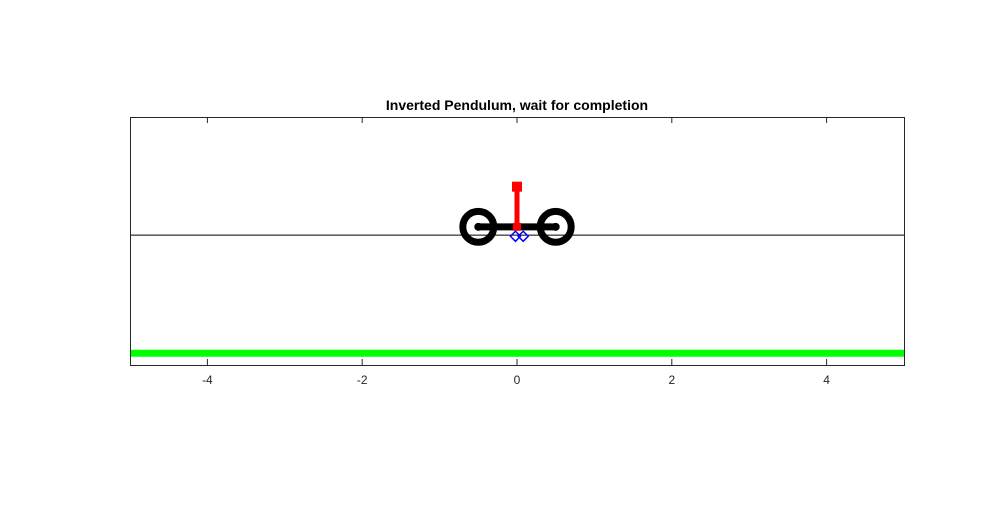 The width and height of the screenshot is (1000, 505). I want to click on x-tick-label: 2, so click(671, 380).